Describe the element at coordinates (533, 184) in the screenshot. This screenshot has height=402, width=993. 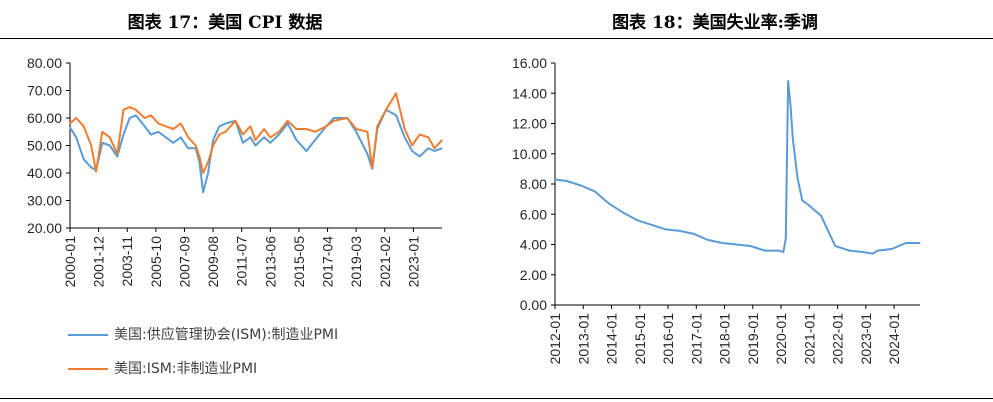
I see `unemp-y-tick-label: 8.00` at that location.